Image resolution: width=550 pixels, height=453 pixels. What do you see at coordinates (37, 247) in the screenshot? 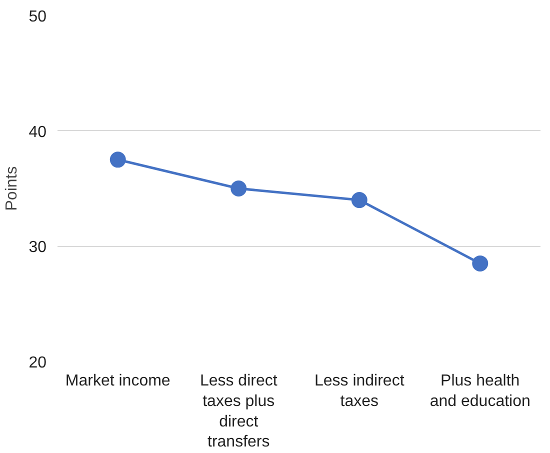
I see `y-tick-label: 30` at bounding box center [37, 247].